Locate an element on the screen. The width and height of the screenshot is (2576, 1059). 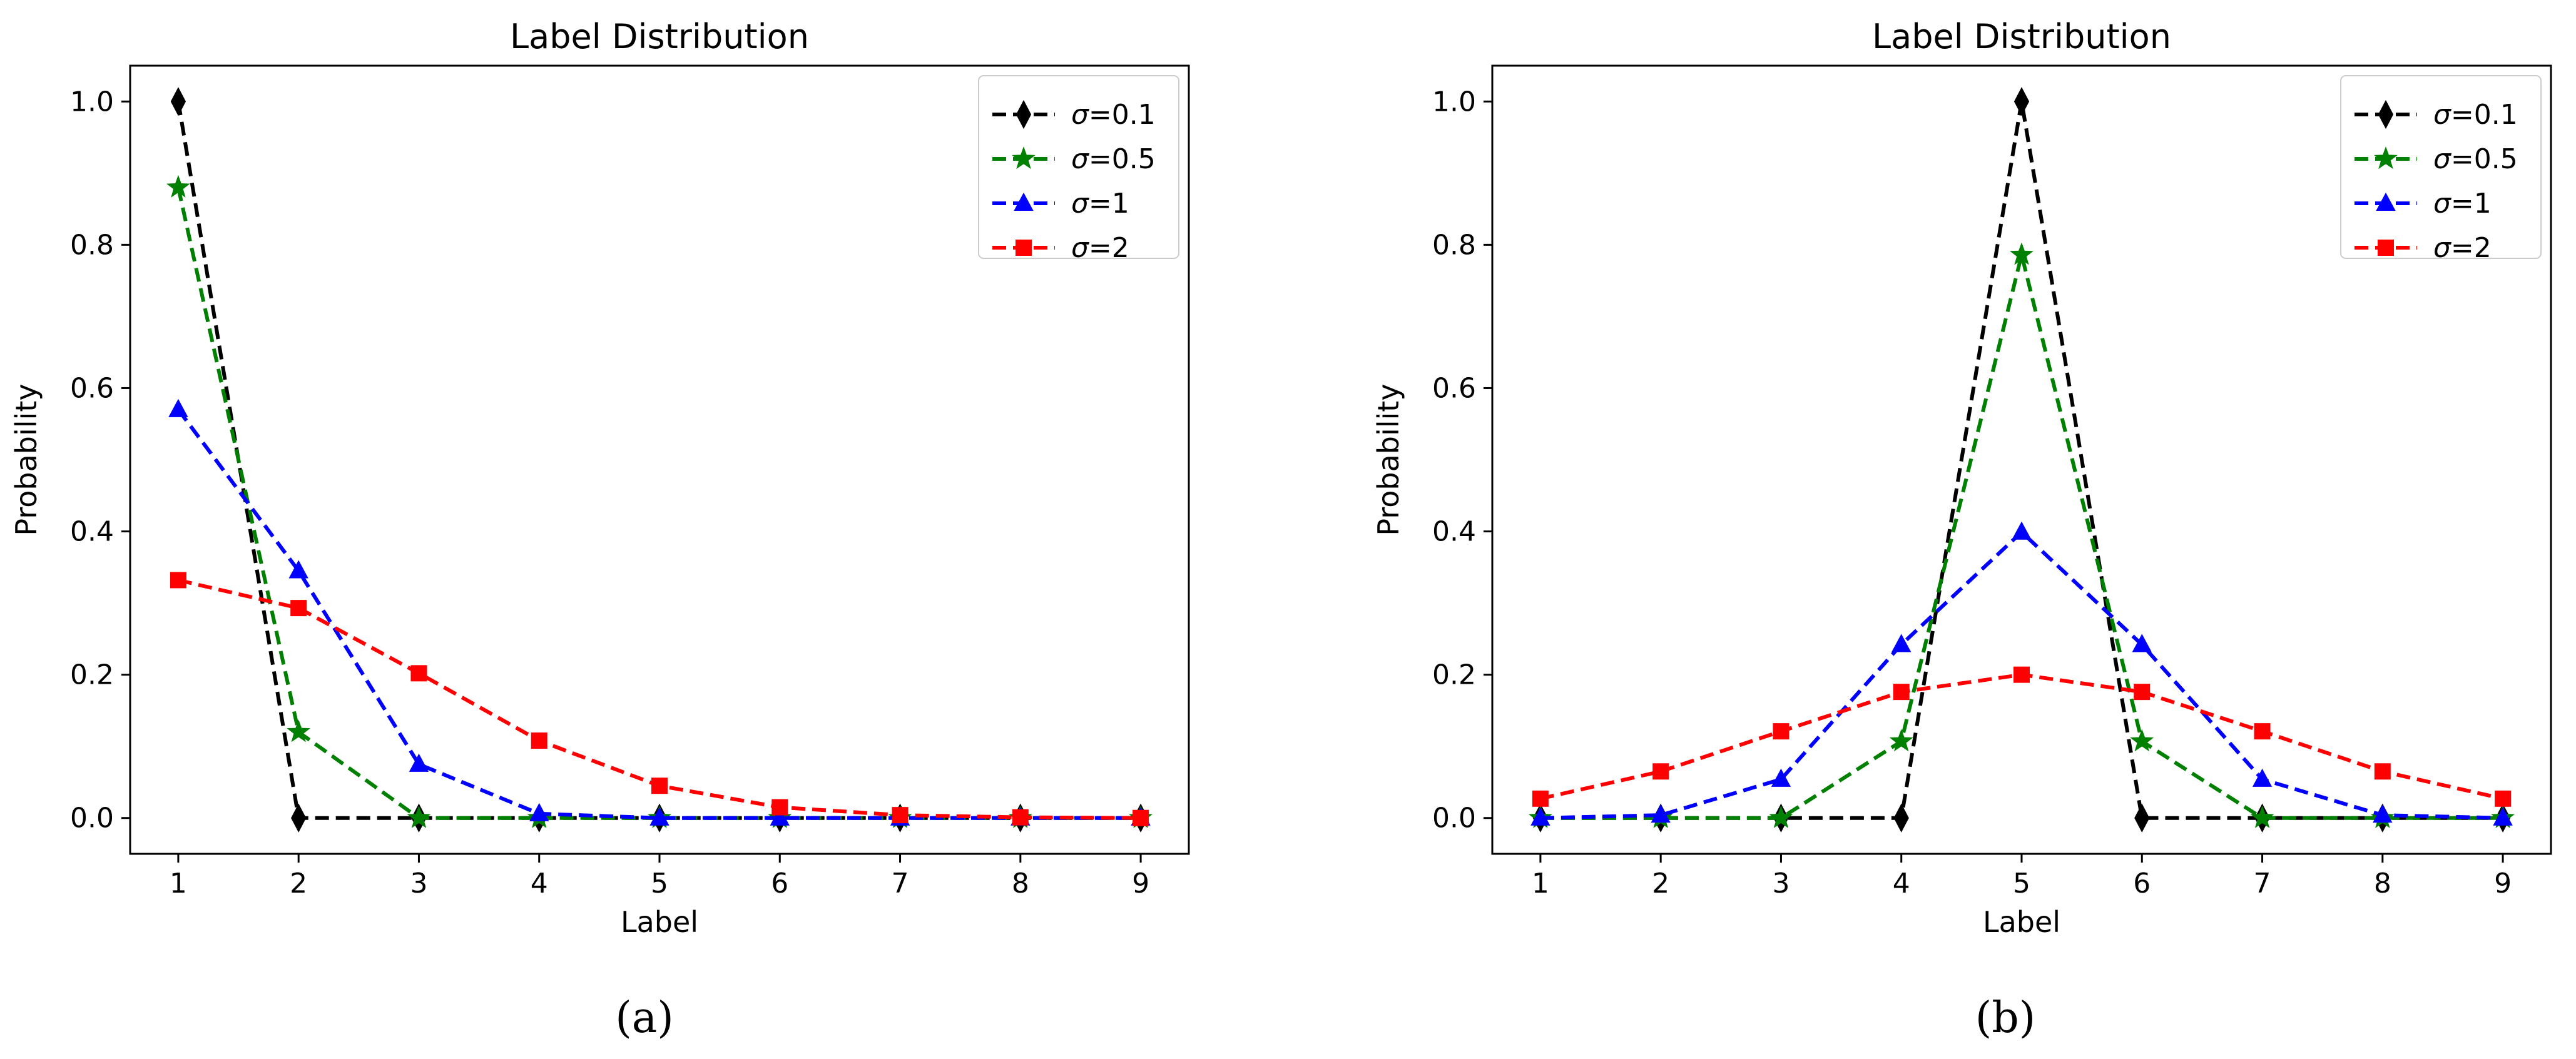
x-tick-label: 8 is located at coordinates (2382, 883).